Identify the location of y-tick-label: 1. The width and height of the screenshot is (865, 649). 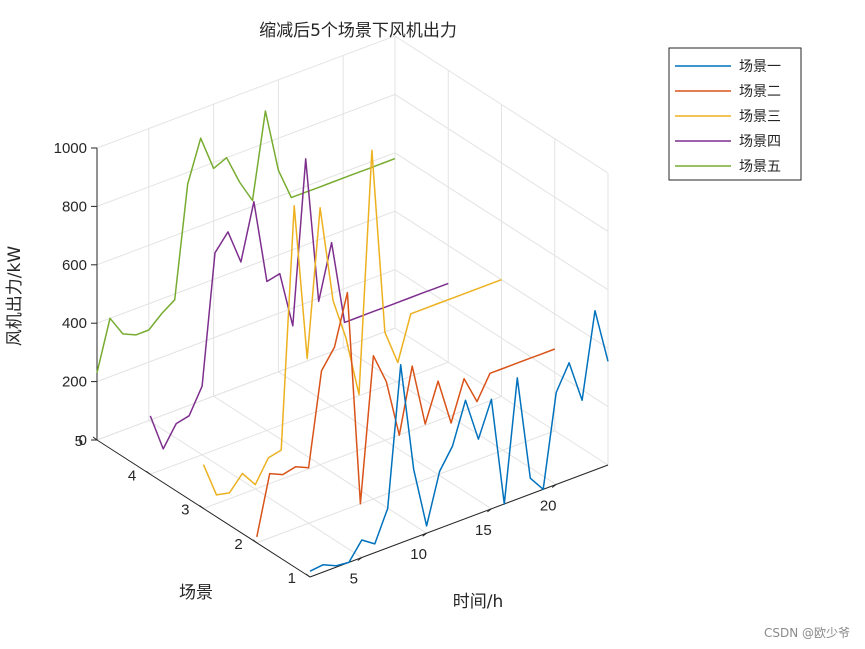
(292, 578).